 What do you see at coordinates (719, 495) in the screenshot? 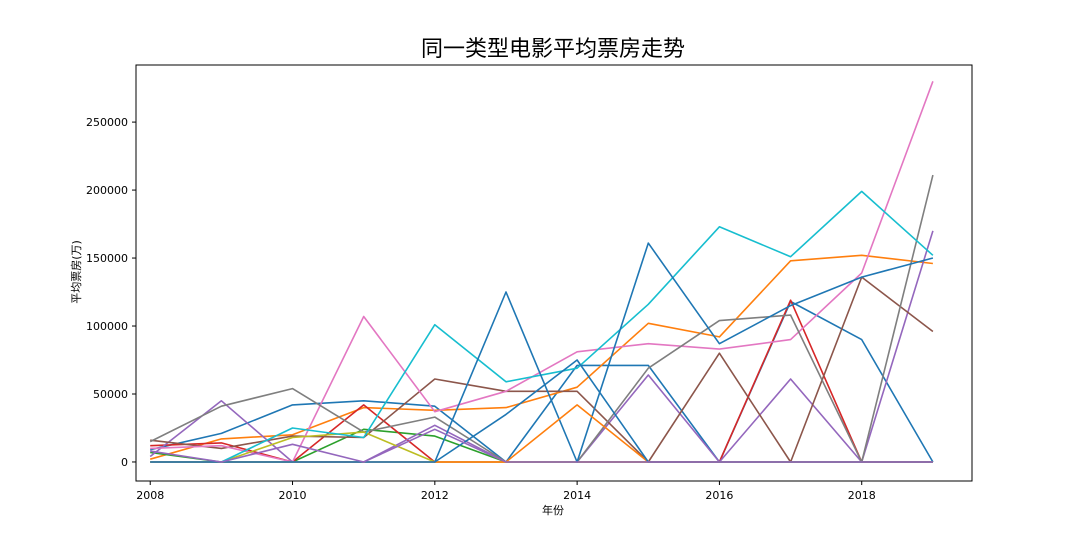
I see `x-tick-label: 2016` at bounding box center [719, 495].